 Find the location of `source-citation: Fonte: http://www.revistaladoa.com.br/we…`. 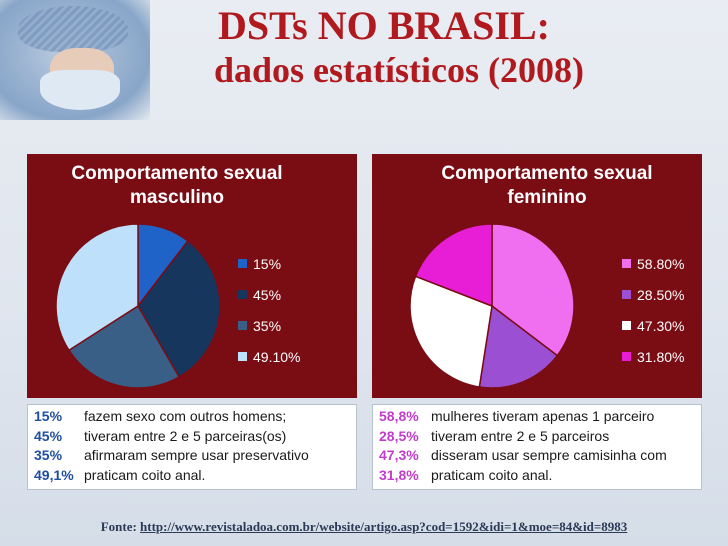

source-citation: Fonte: http://www.revistaladoa.com.br/we… is located at coordinates (364, 527).